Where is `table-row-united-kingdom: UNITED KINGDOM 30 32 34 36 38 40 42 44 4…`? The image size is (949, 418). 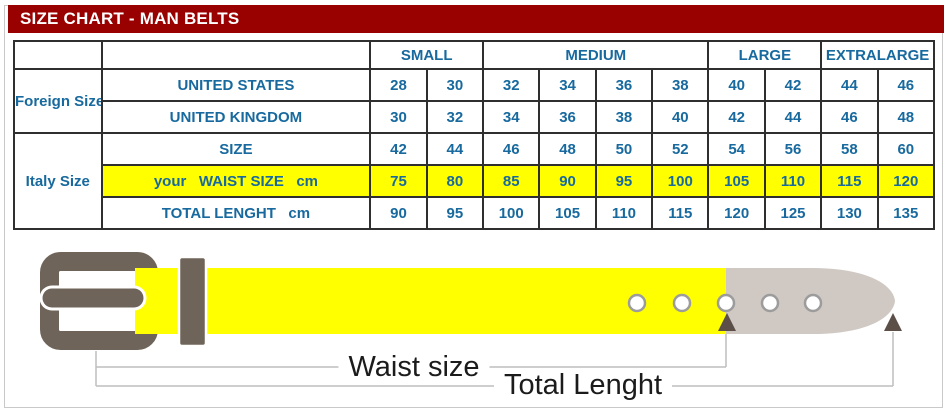 table-row-united-kingdom: UNITED KINGDOM 30 32 34 36 38 40 42 44 4… is located at coordinates (475, 117).